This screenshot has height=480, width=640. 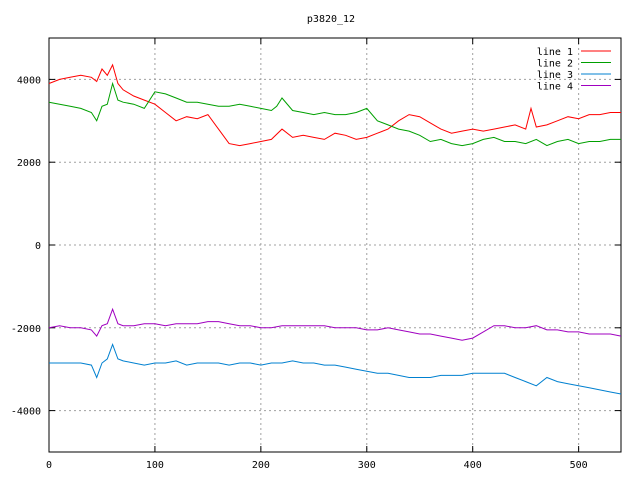 I want to click on legend-label-4: line 4, so click(x=555, y=87).